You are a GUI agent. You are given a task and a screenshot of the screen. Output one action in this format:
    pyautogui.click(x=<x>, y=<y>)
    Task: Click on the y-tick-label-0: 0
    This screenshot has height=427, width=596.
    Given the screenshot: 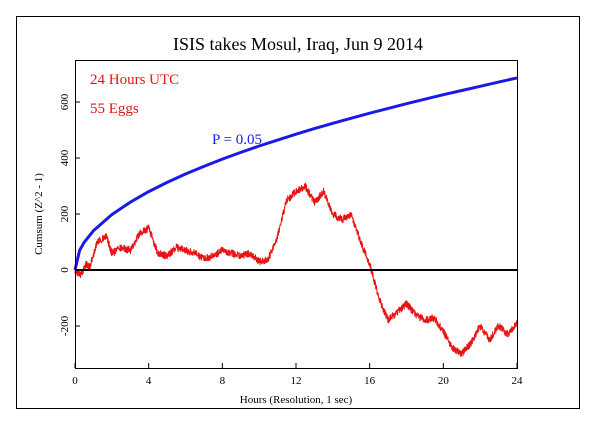 What is the action you would take?
    pyautogui.click(x=65, y=270)
    